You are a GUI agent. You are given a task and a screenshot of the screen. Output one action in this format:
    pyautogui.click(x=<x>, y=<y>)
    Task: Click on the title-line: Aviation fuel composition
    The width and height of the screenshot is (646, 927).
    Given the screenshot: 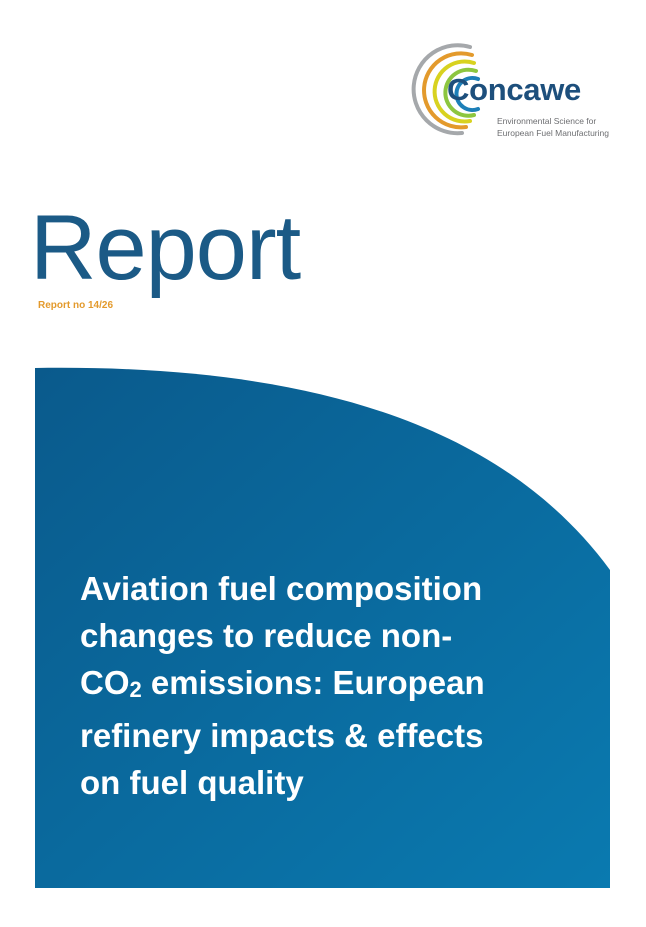 What is the action you would take?
    pyautogui.click(x=281, y=588)
    